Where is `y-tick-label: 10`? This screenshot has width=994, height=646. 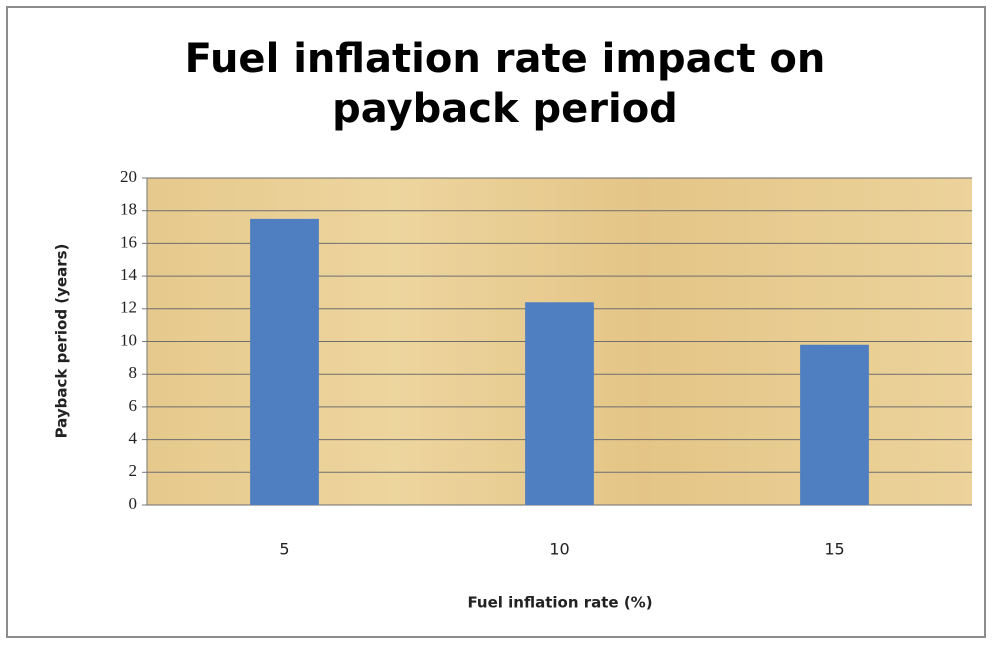
y-tick-label: 10 is located at coordinates (128, 339).